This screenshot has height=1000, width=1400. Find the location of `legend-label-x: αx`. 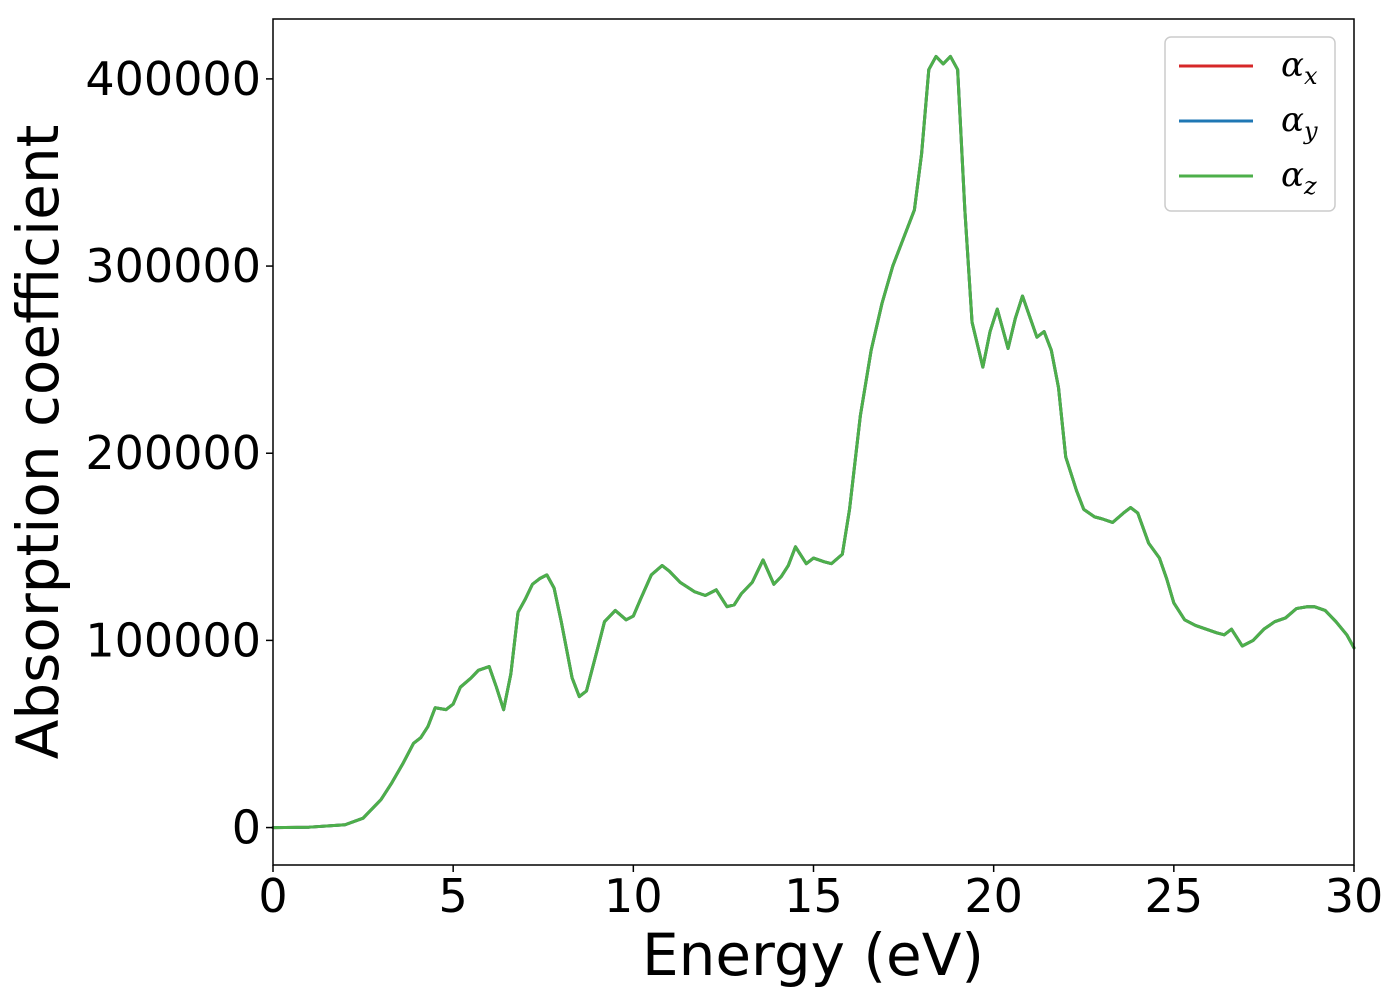

legend-label-x: αx is located at coordinates (1299, 67).